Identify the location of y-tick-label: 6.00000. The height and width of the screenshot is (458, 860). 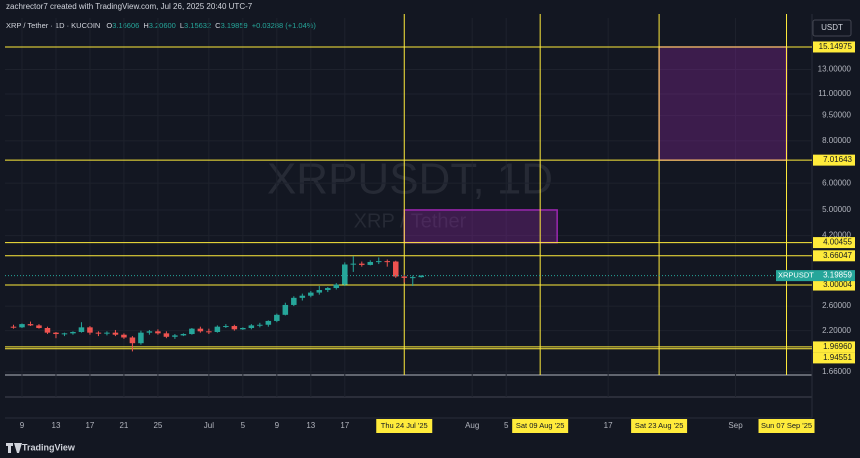
(836, 182).